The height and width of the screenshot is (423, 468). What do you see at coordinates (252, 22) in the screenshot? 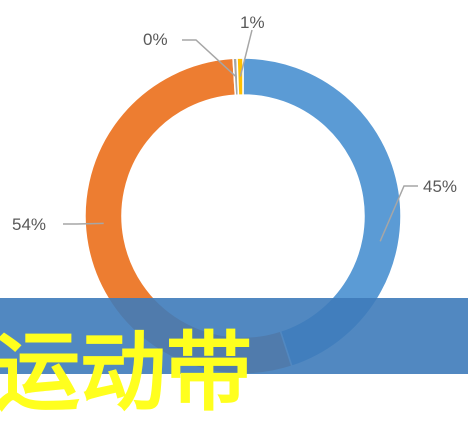
I see `data-label: 1%` at bounding box center [252, 22].